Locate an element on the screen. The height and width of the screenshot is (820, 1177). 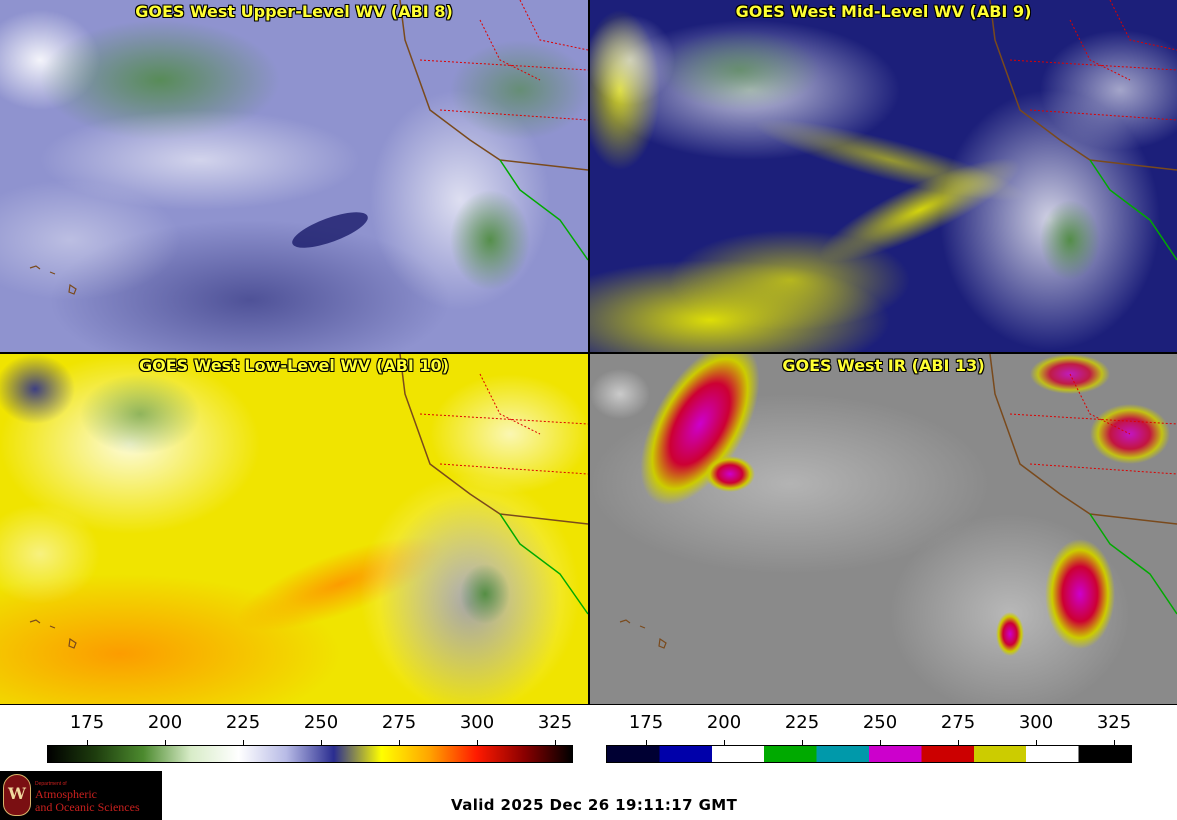
logo-line-1: Atmospheric is located at coordinates (66, 794).